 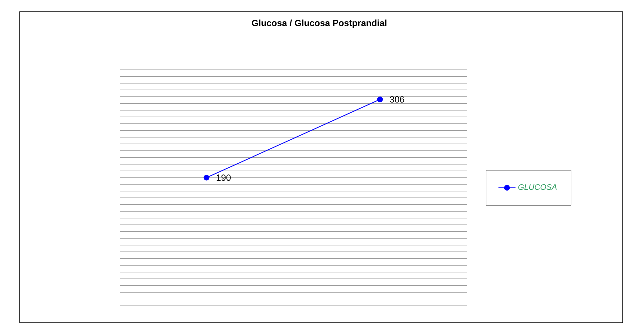 I want to click on data-label: 306, so click(x=397, y=99).